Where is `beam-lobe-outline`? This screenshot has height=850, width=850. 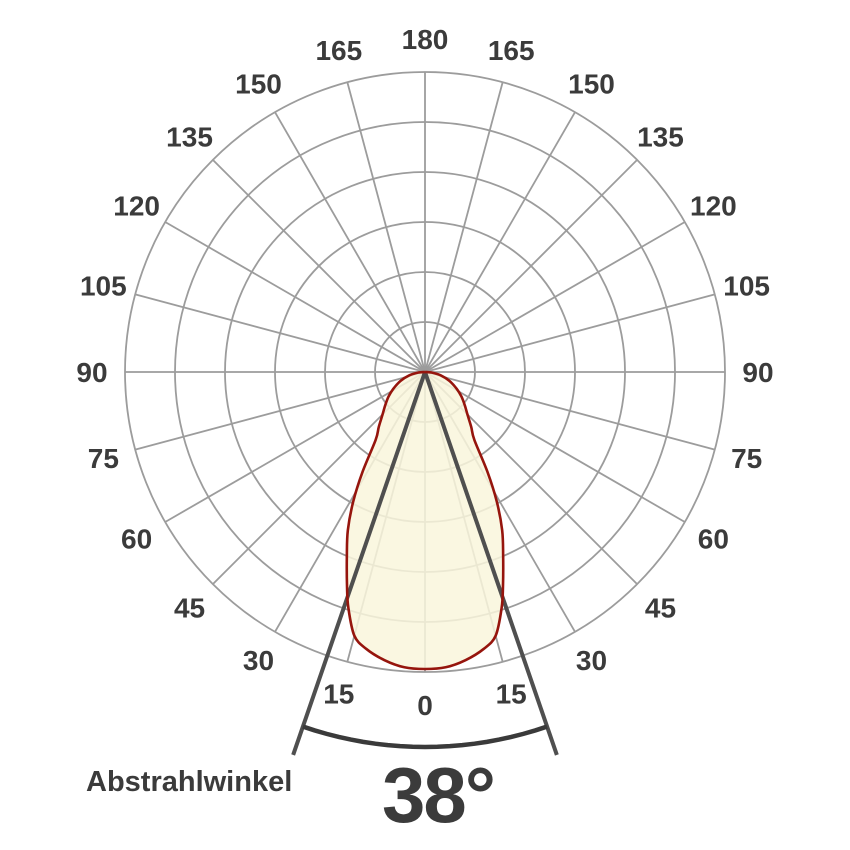 beam-lobe-outline is located at coordinates (425, 520).